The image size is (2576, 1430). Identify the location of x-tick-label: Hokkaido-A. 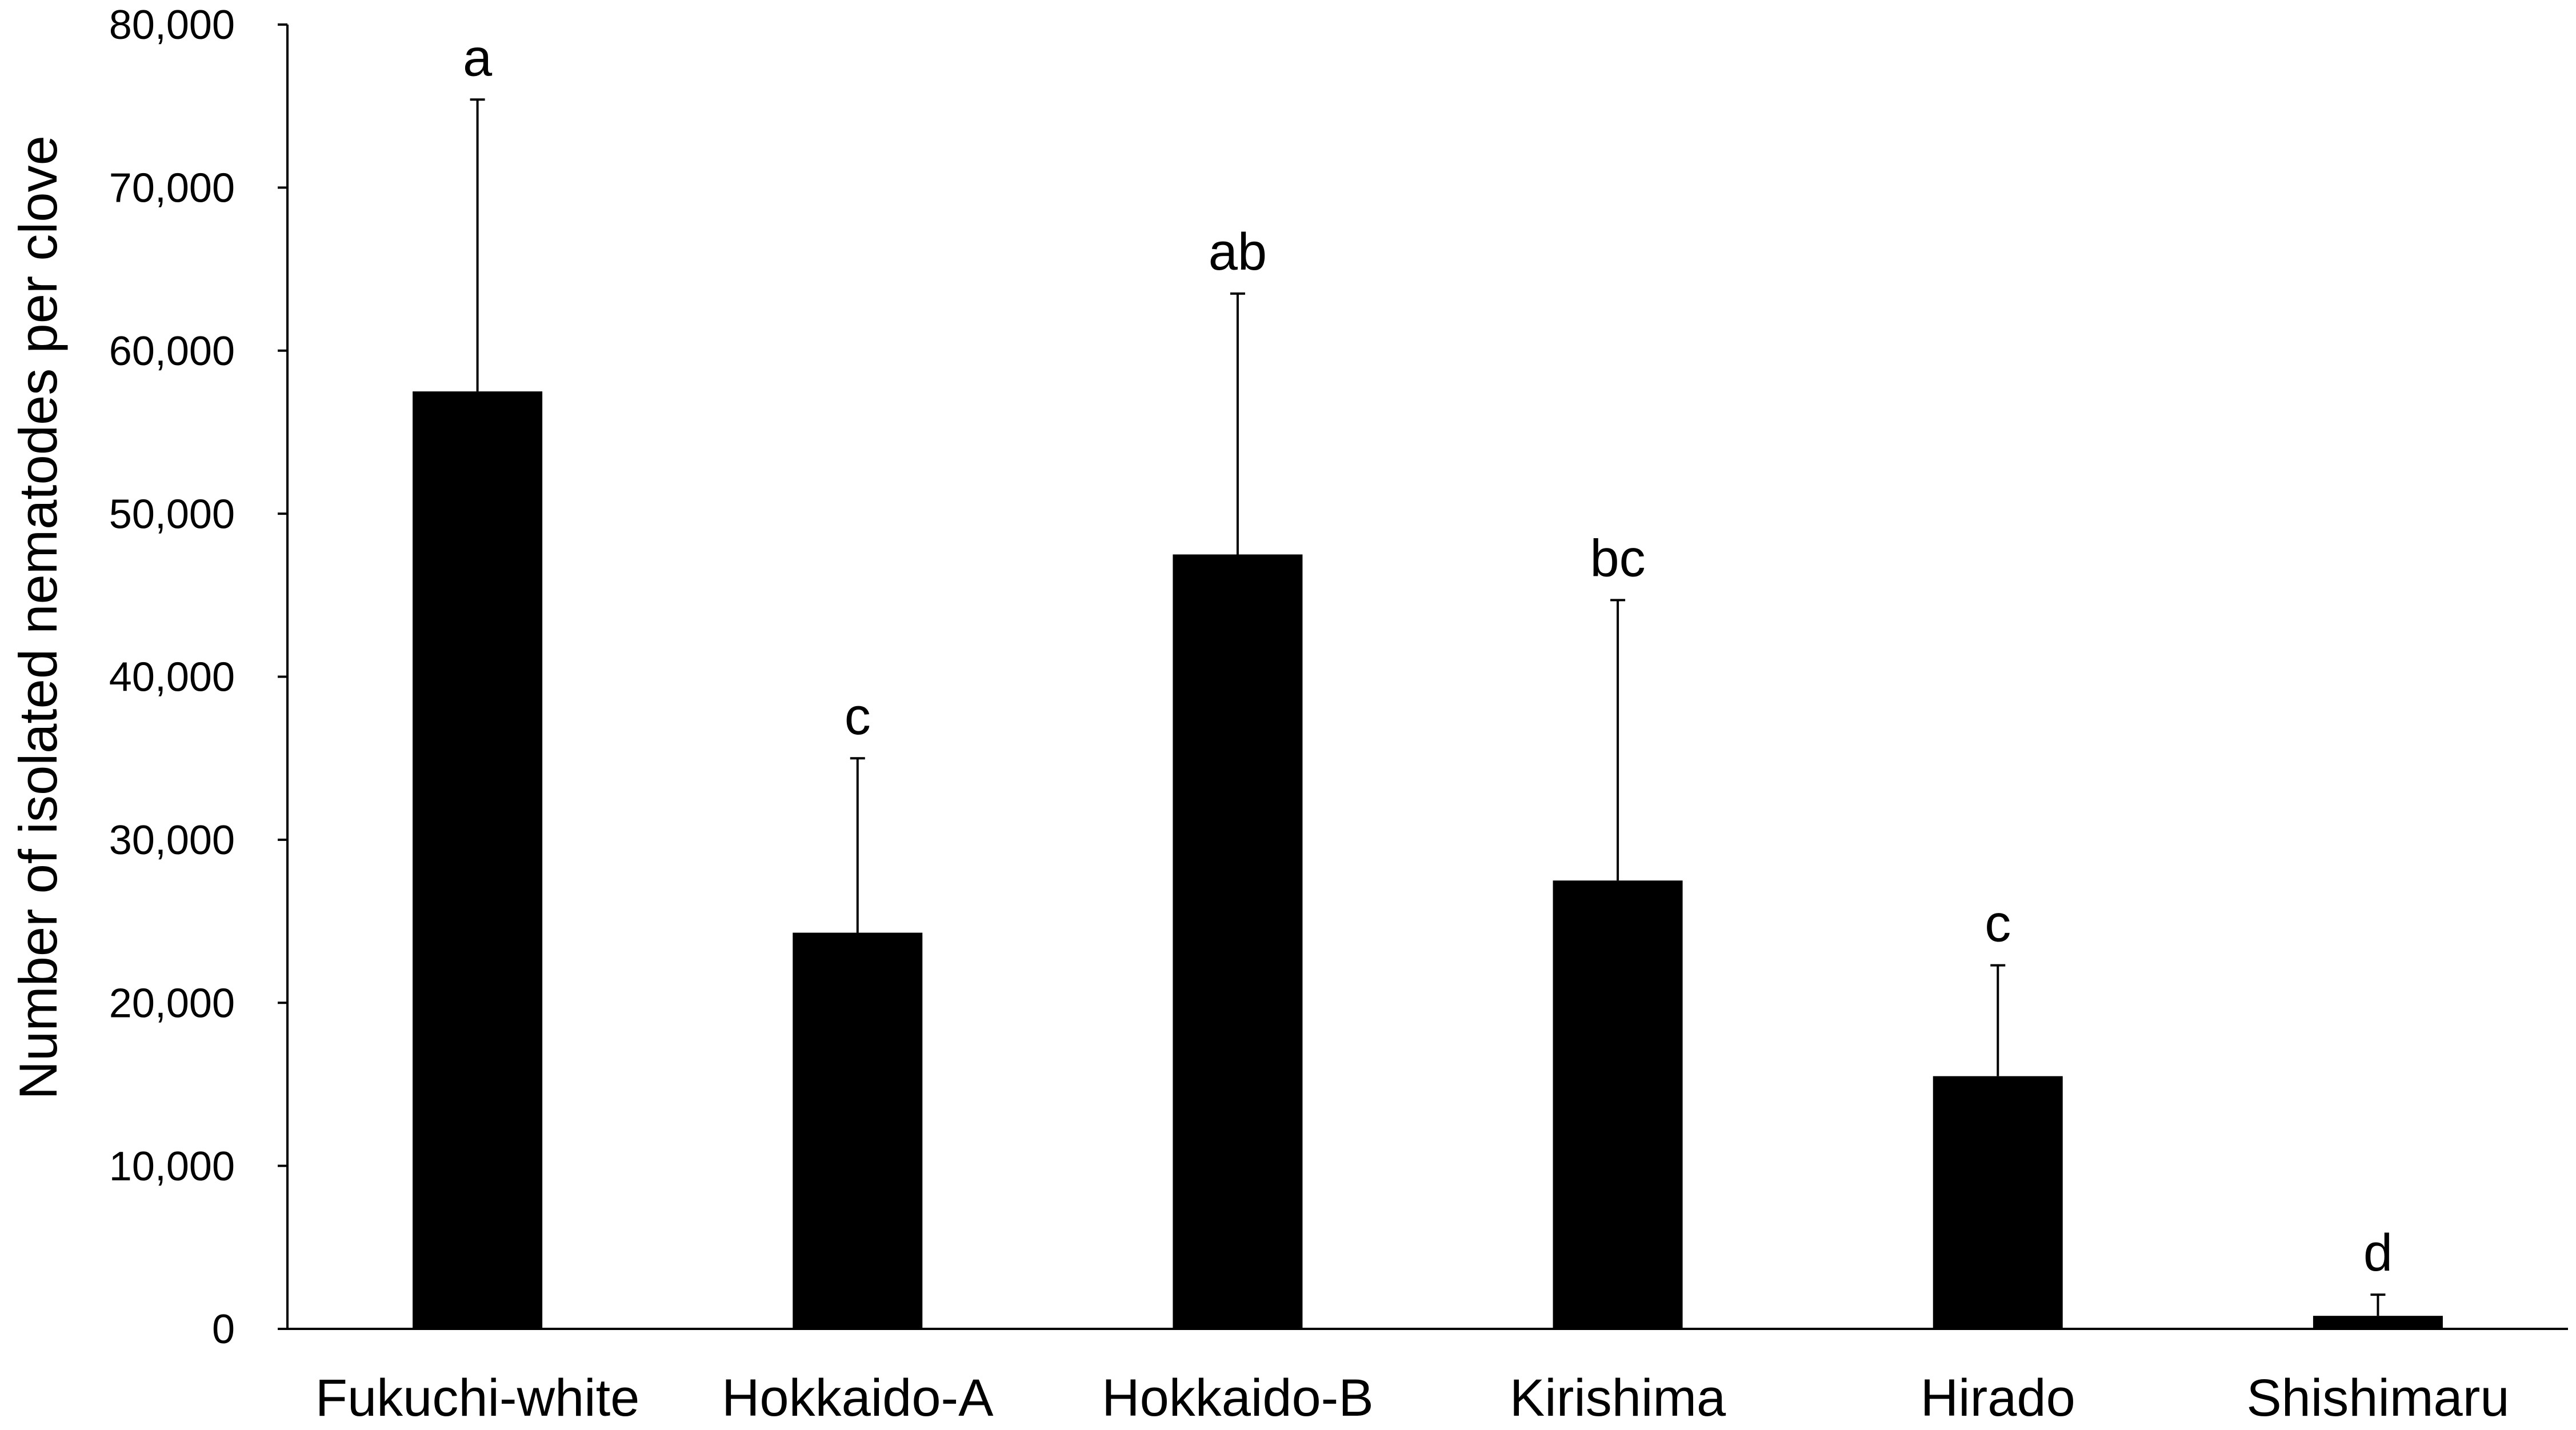
(858, 1398).